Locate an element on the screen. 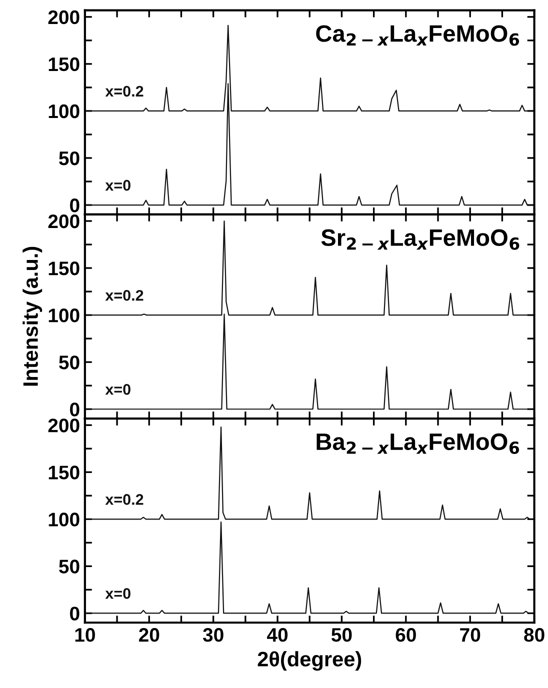 The height and width of the screenshot is (688, 548). x-tick-label: 30 is located at coordinates (213, 635).